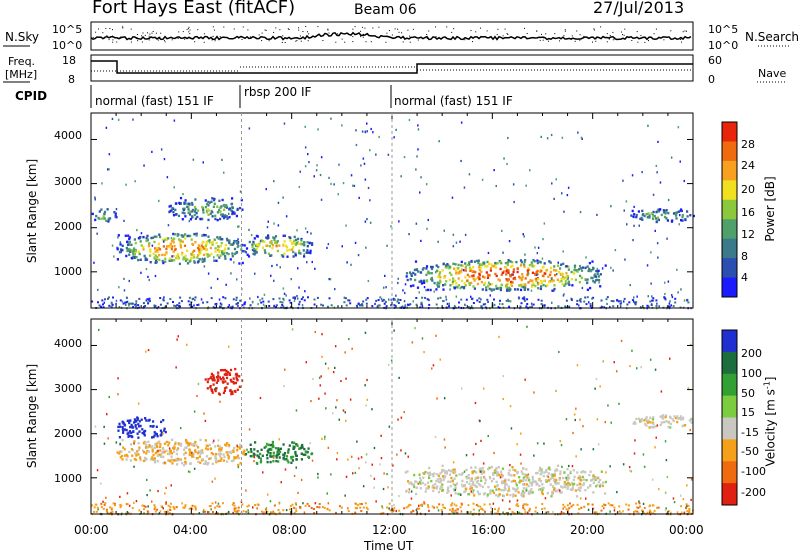  Describe the element at coordinates (21, 74) in the screenshot. I see `freq-label-line2: [MHz]` at that location.